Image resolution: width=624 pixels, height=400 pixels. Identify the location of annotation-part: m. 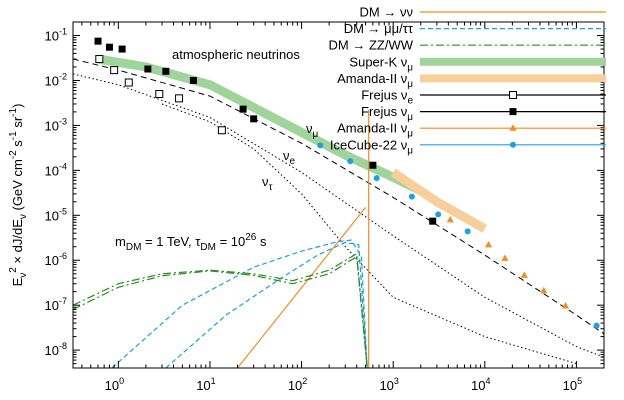
(120, 241).